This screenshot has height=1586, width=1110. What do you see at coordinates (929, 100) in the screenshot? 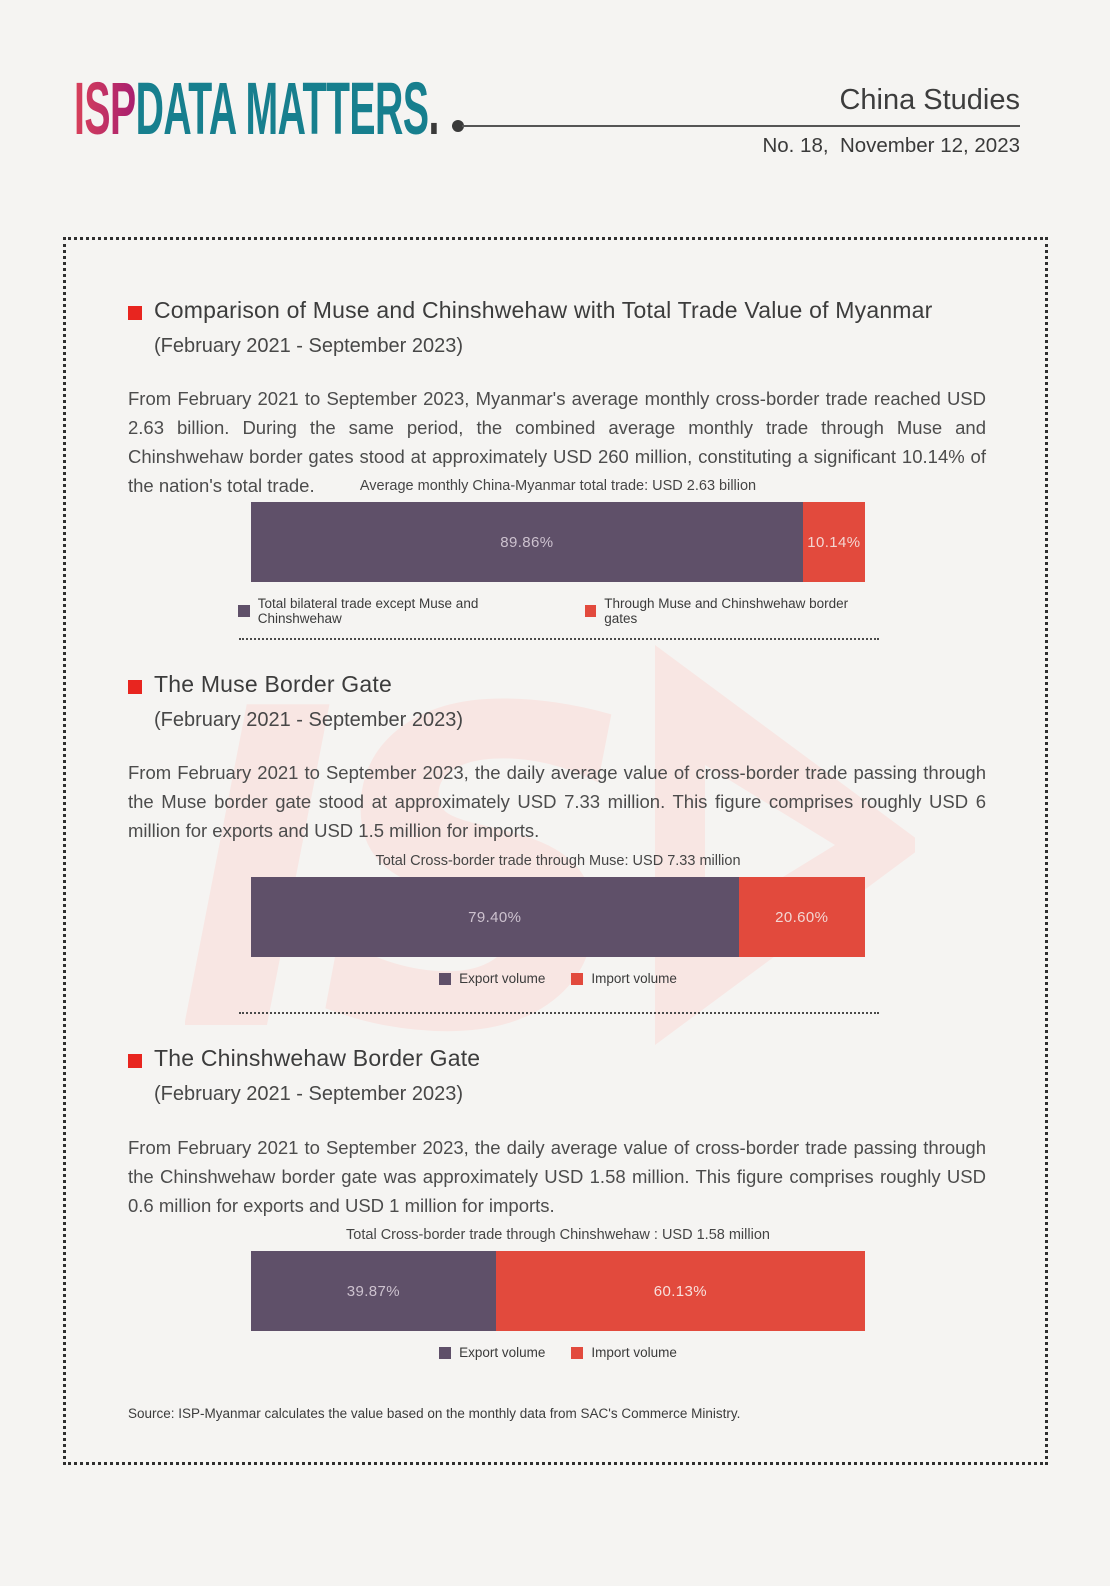
I see `publication-title: China Studies` at bounding box center [929, 100].